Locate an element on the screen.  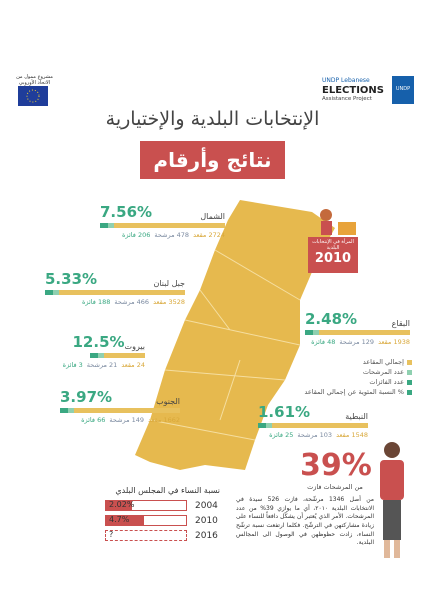
district-lines is located at coordinates (225, 345).